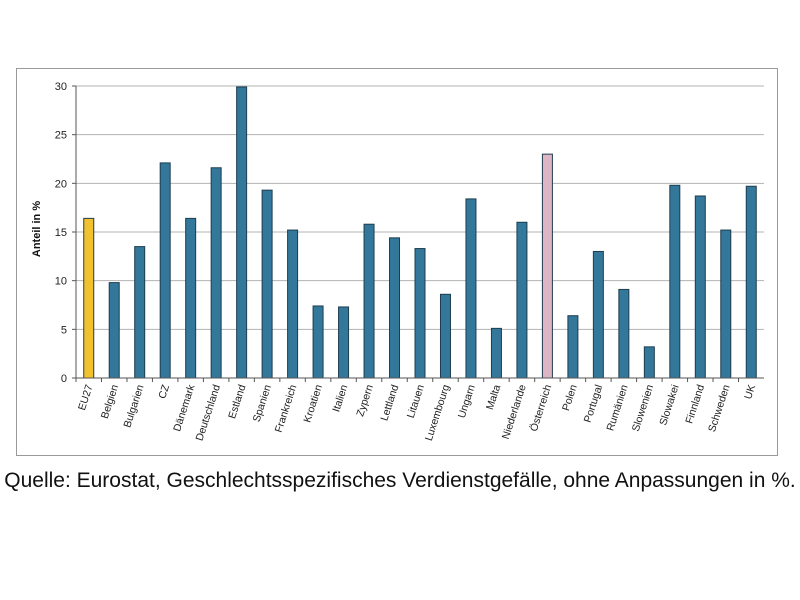  Describe the element at coordinates (471, 288) in the screenshot. I see `bar-ungarn` at that location.